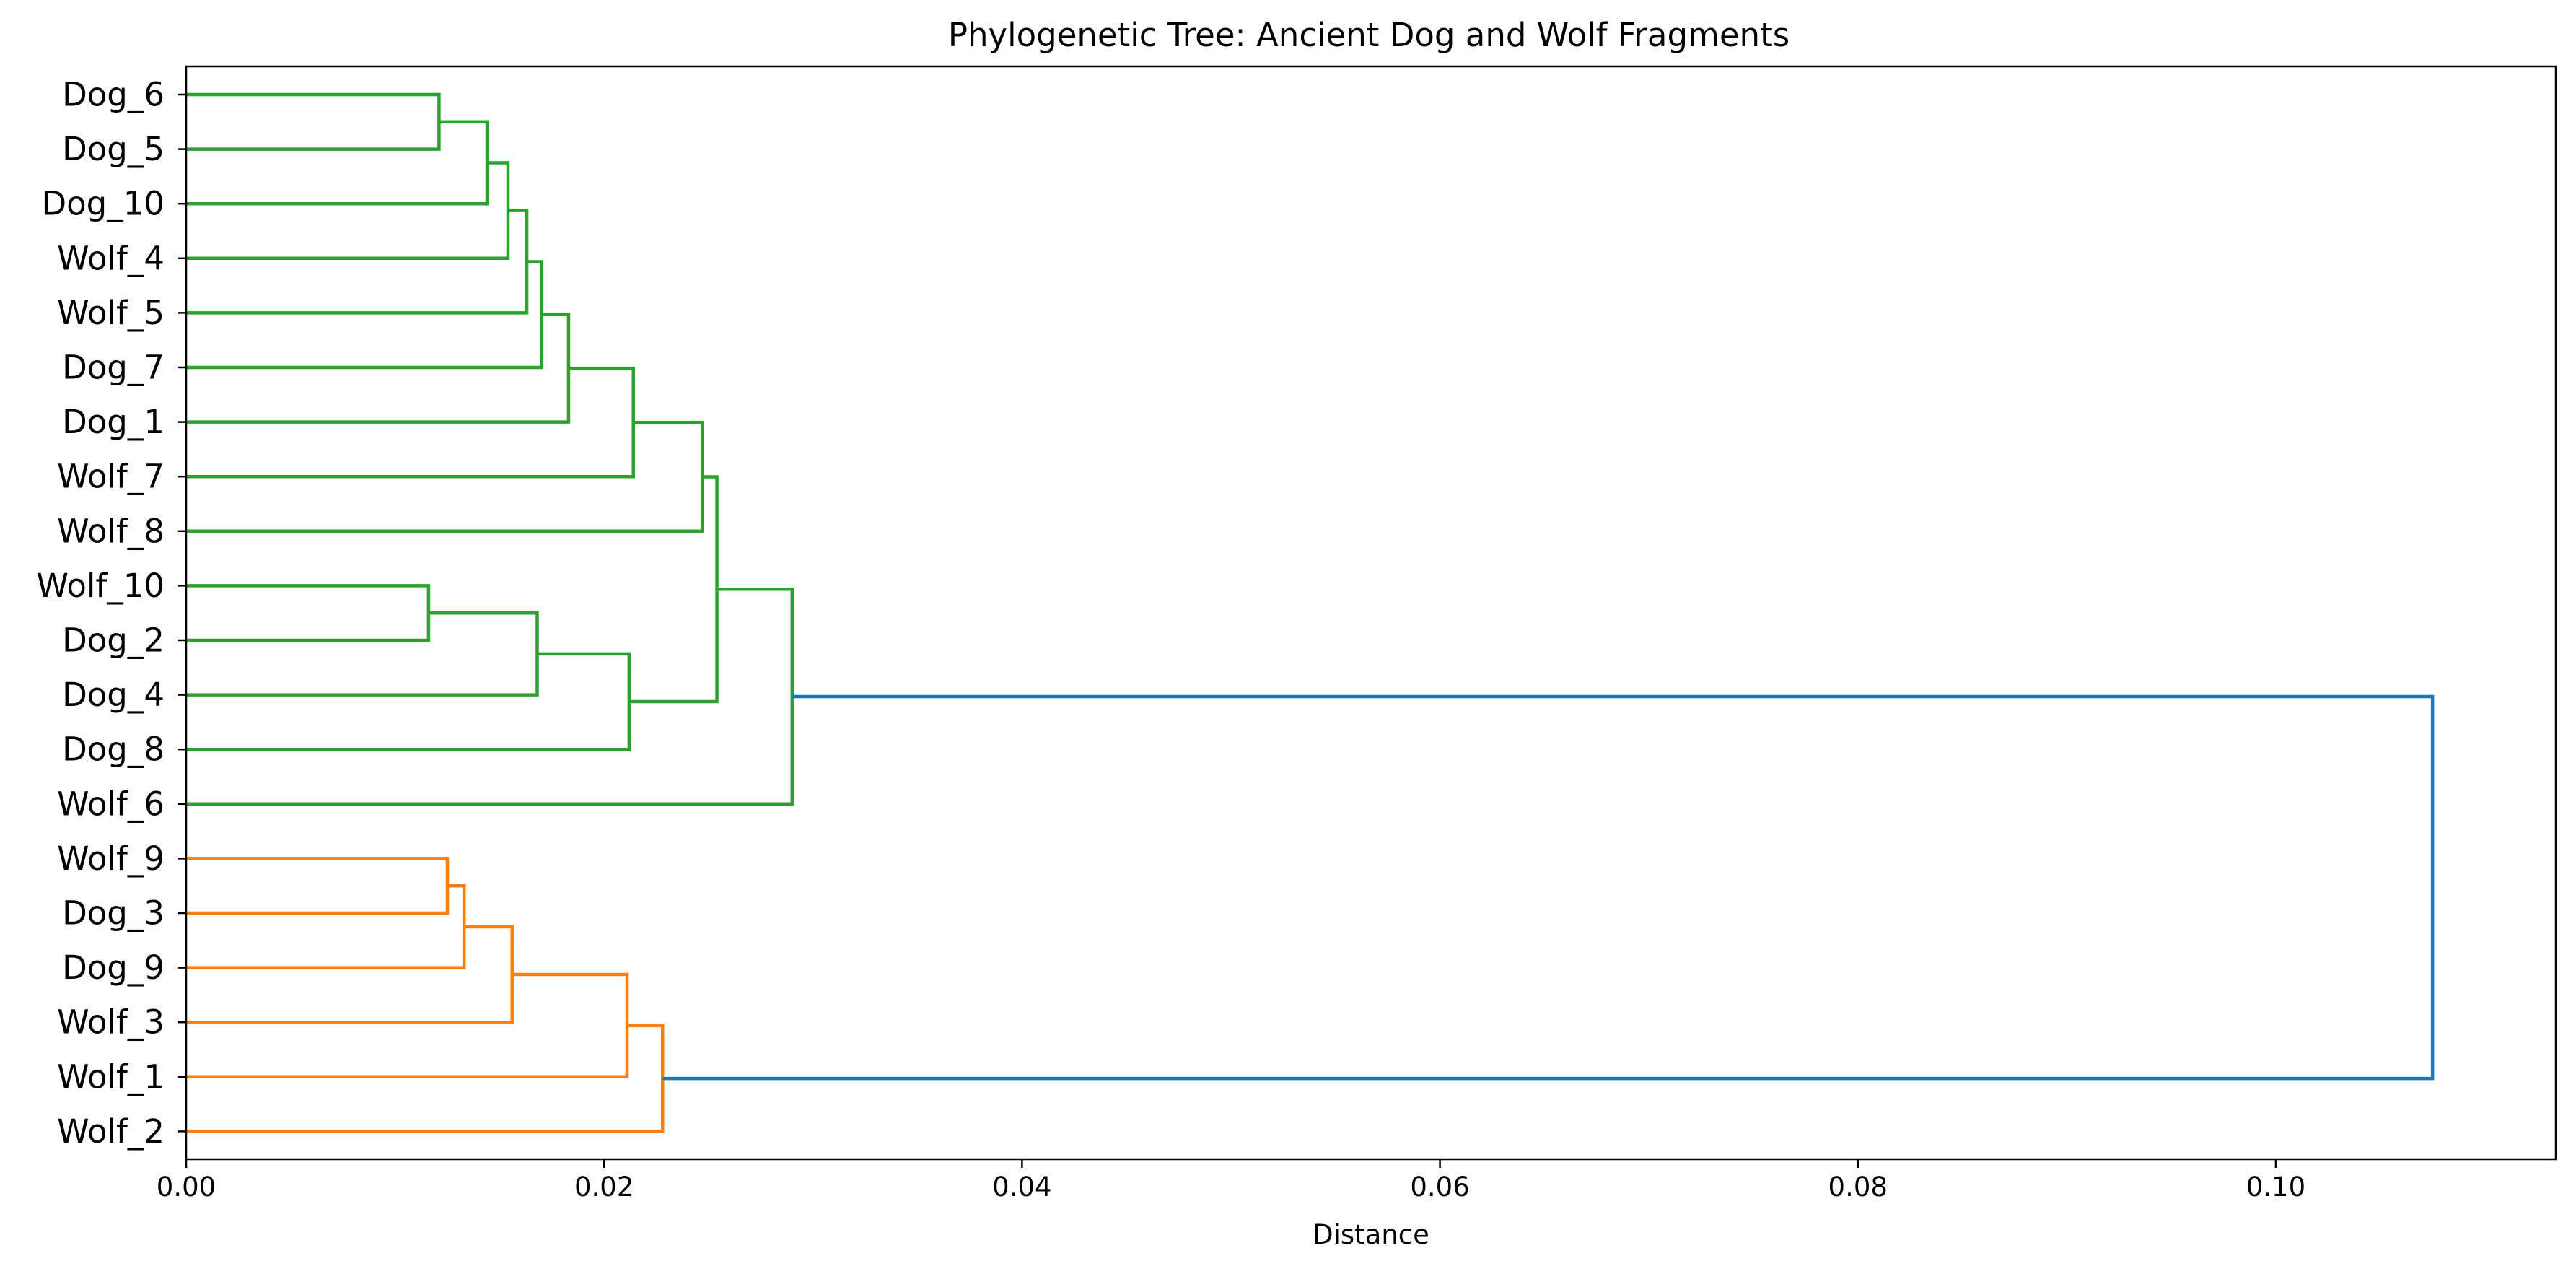  Describe the element at coordinates (111, 477) in the screenshot. I see `leaf-label: Wolf_7` at that location.